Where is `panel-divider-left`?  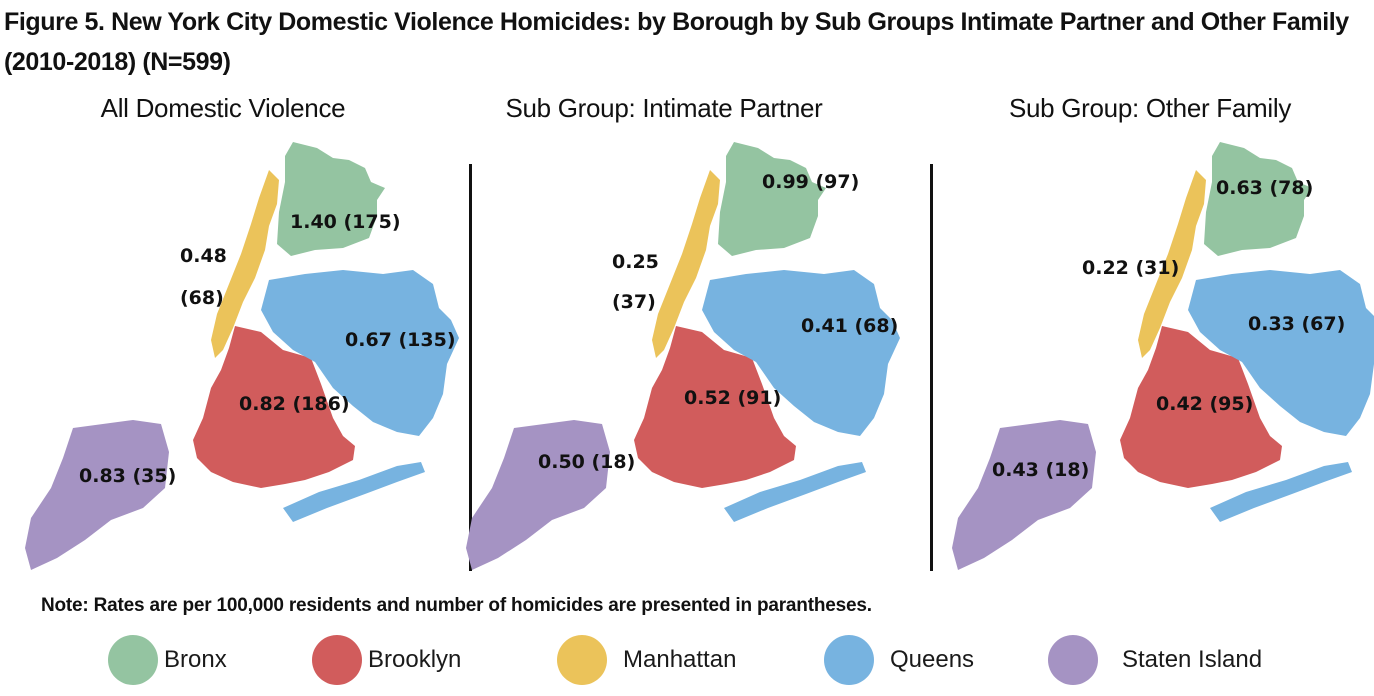 panel-divider-left is located at coordinates (470, 367).